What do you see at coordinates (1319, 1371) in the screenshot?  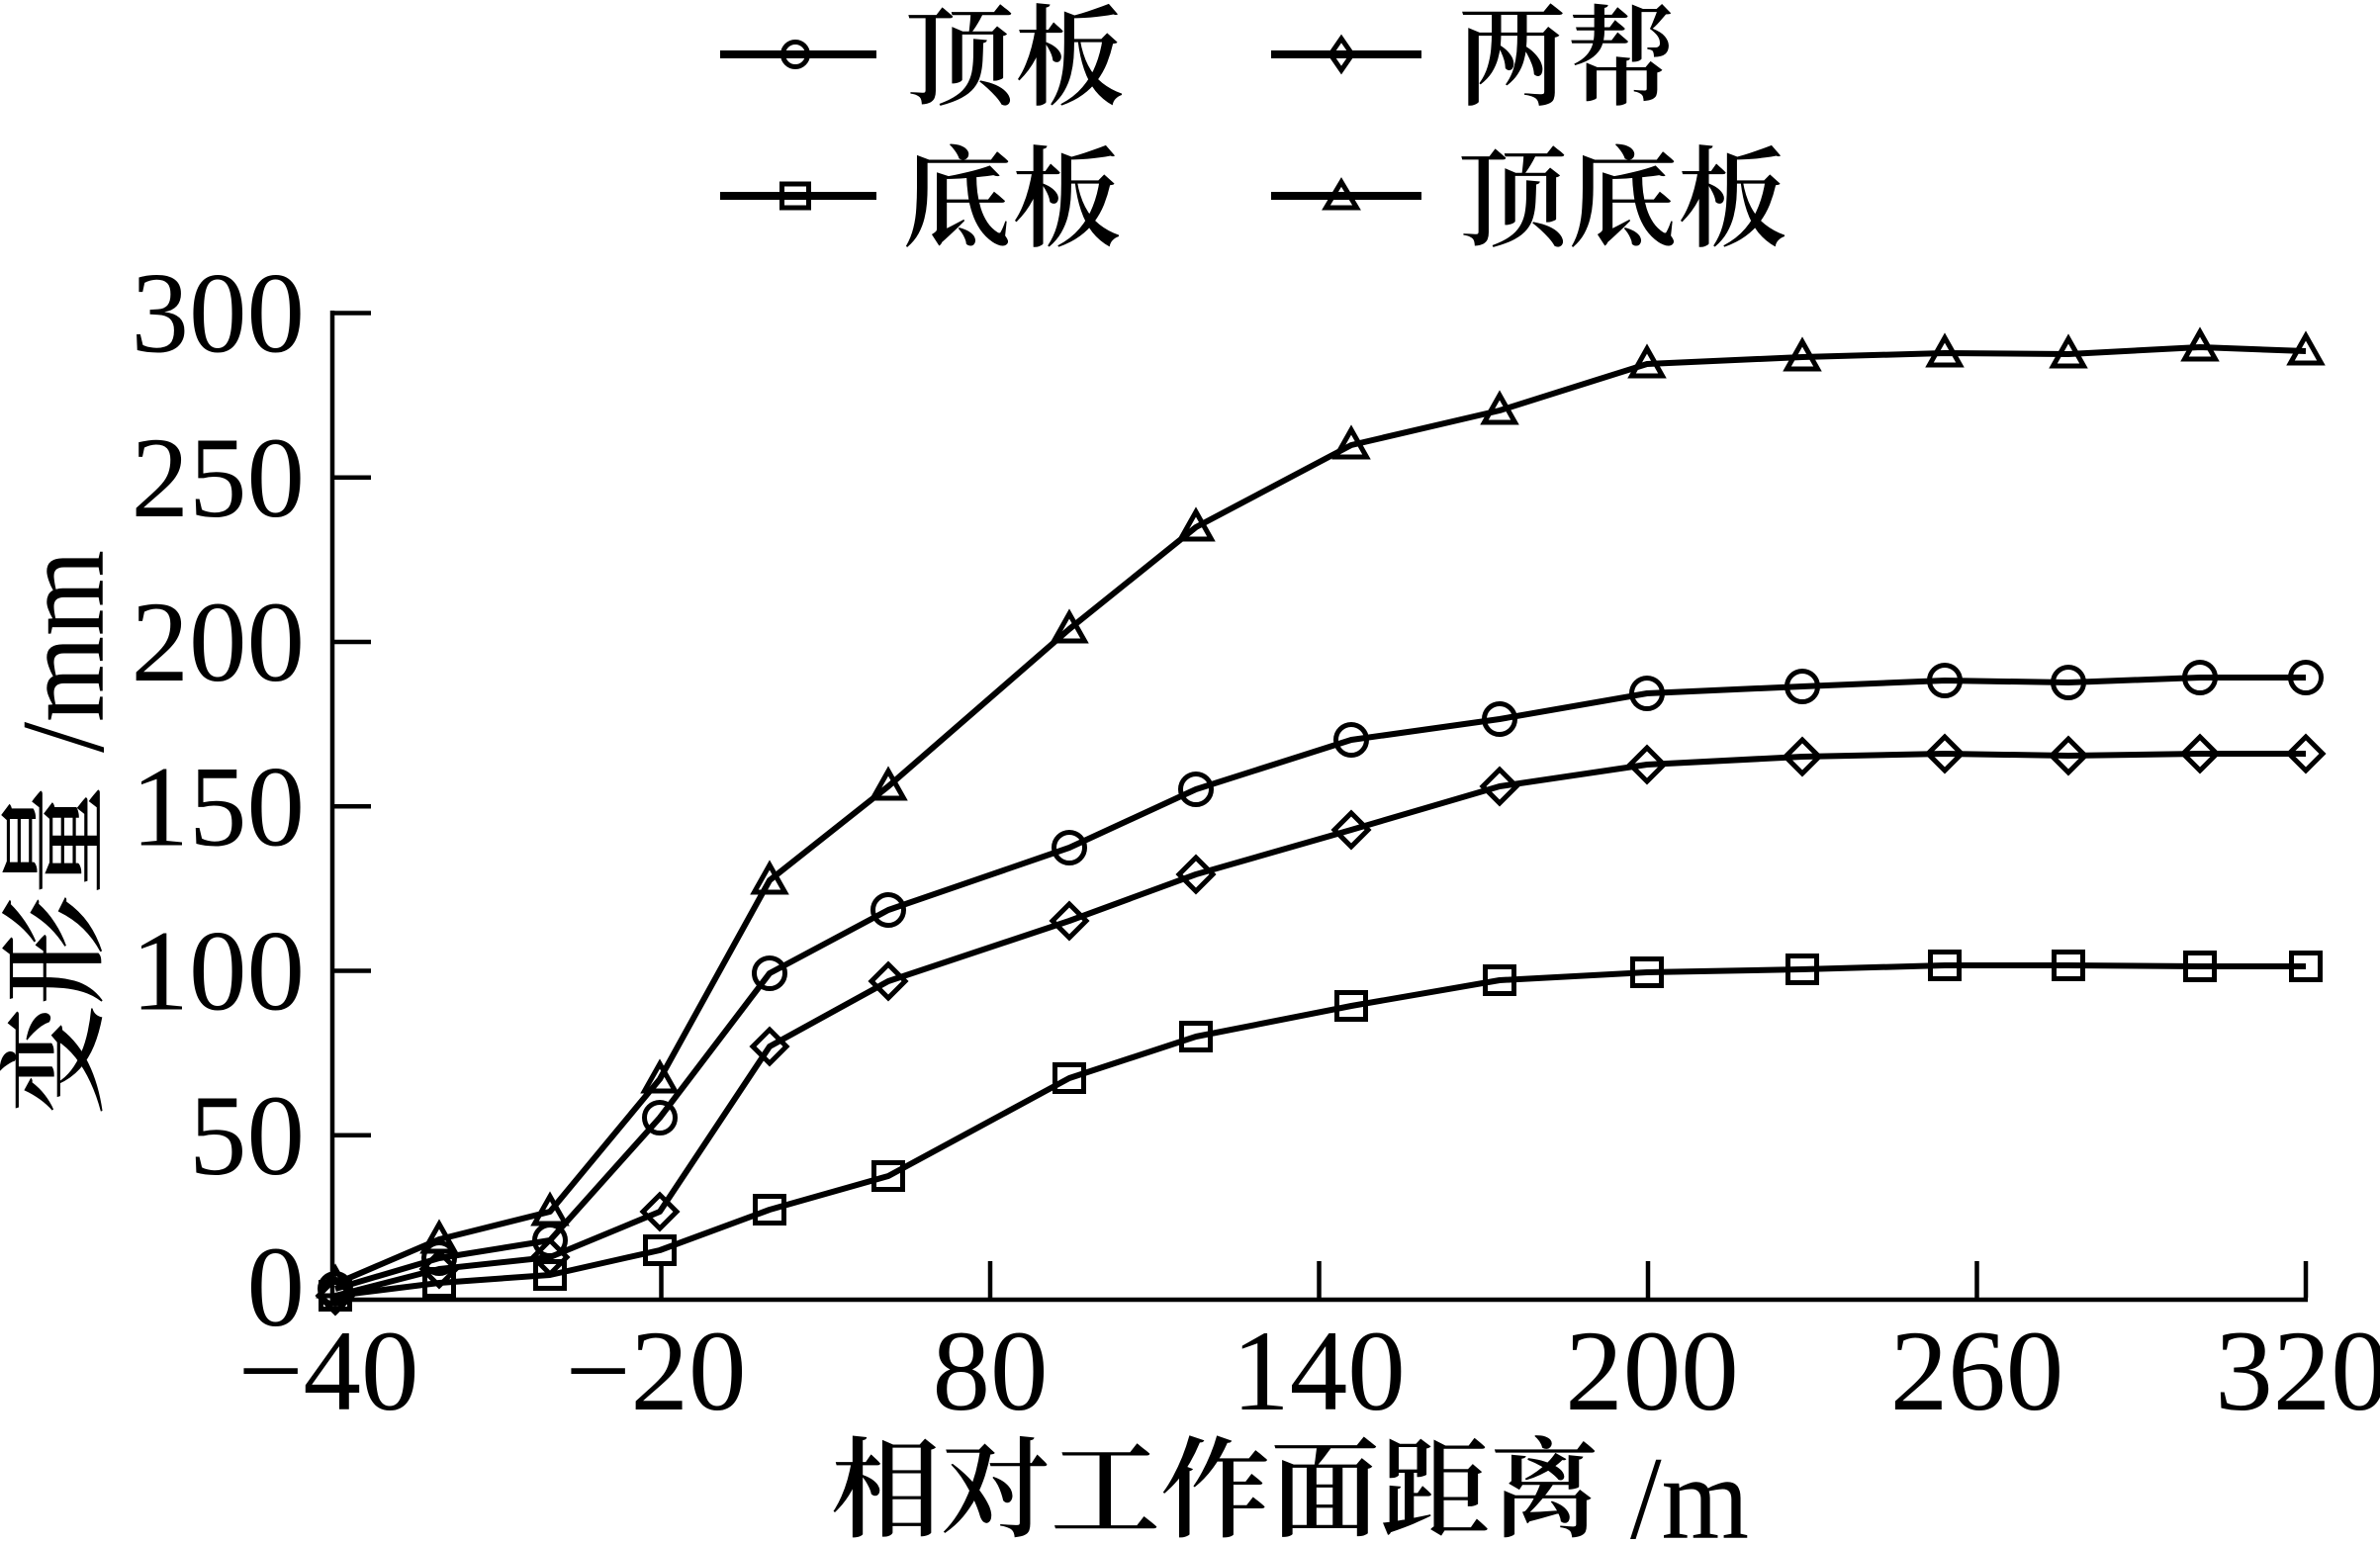 I see `svg-text: 140` at bounding box center [1319, 1371].